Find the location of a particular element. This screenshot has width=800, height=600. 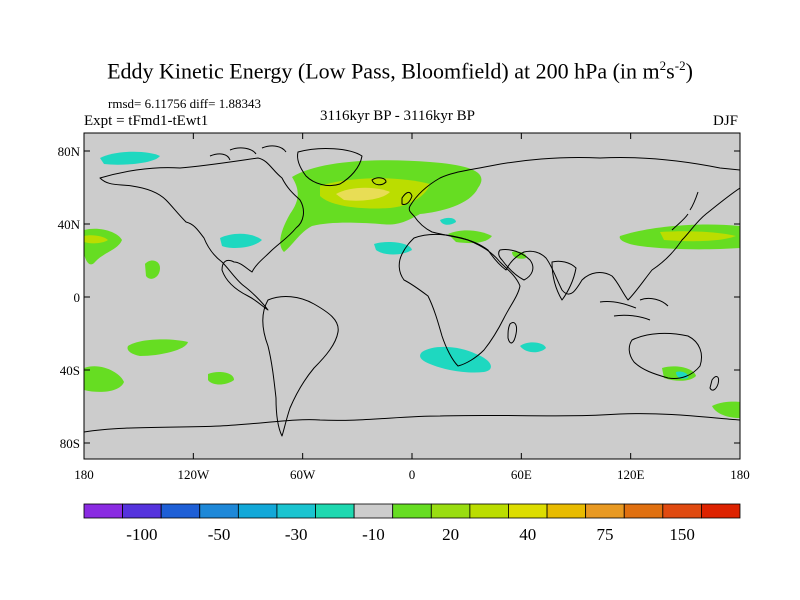

southern-pacific-positive-region is located at coordinates (104, 379).